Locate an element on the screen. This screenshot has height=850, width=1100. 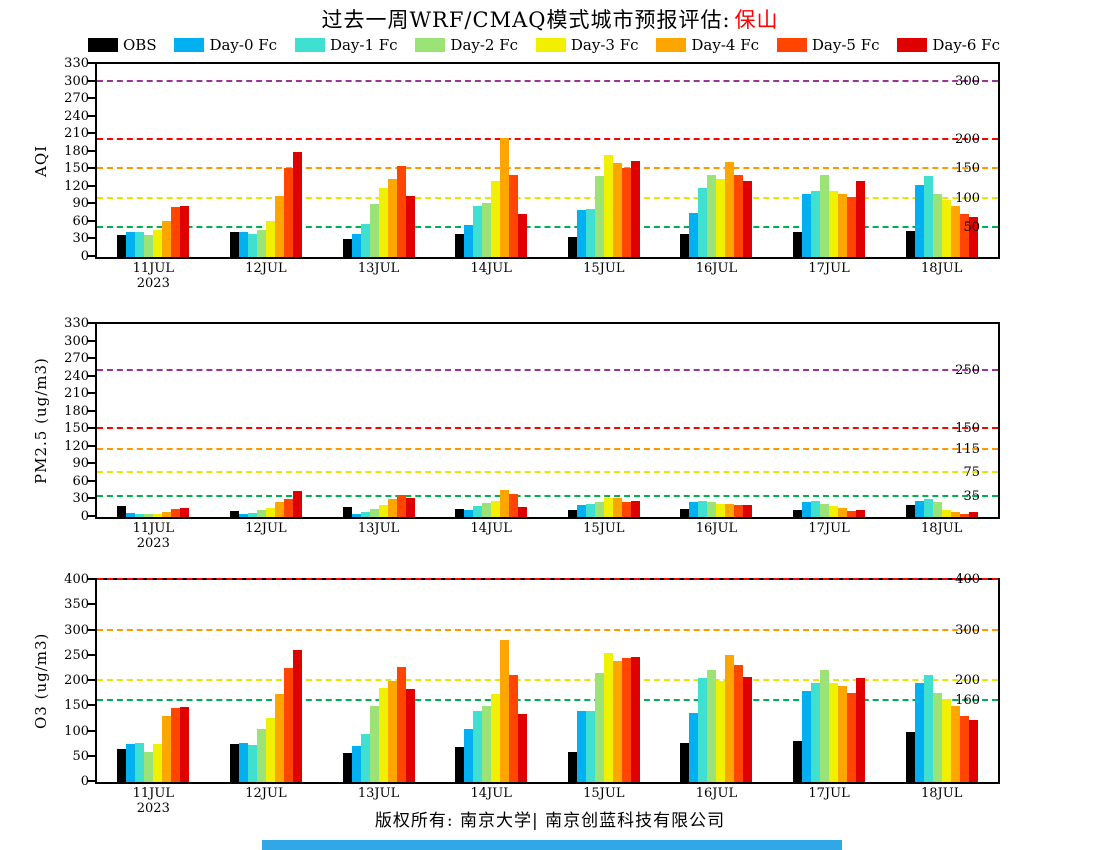
y-tick-label: 60 is located at coordinates (80, 481).